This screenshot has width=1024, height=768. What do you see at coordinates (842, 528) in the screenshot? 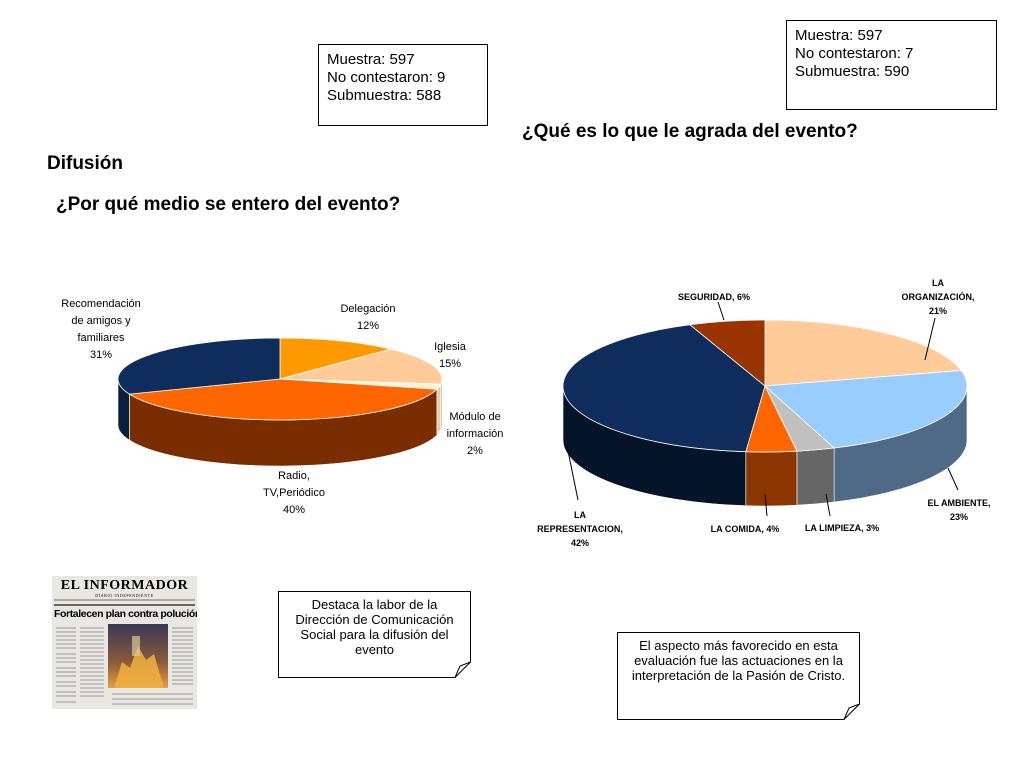
I see `label-limpieza: LA LIMPIEZA, 3%` at bounding box center [842, 528].